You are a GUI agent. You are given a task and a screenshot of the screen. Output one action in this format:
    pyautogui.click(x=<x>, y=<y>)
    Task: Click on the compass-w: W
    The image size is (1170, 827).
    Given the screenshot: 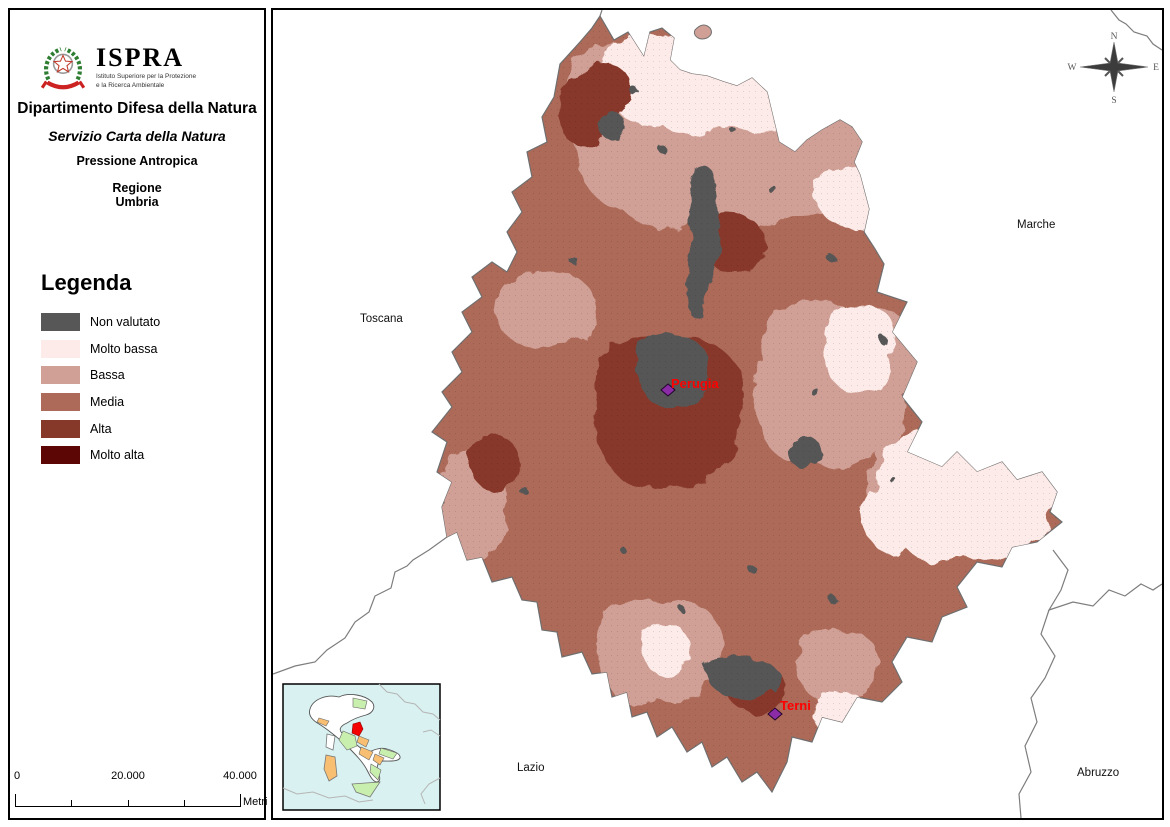 What is the action you would take?
    pyautogui.click(x=1072, y=68)
    